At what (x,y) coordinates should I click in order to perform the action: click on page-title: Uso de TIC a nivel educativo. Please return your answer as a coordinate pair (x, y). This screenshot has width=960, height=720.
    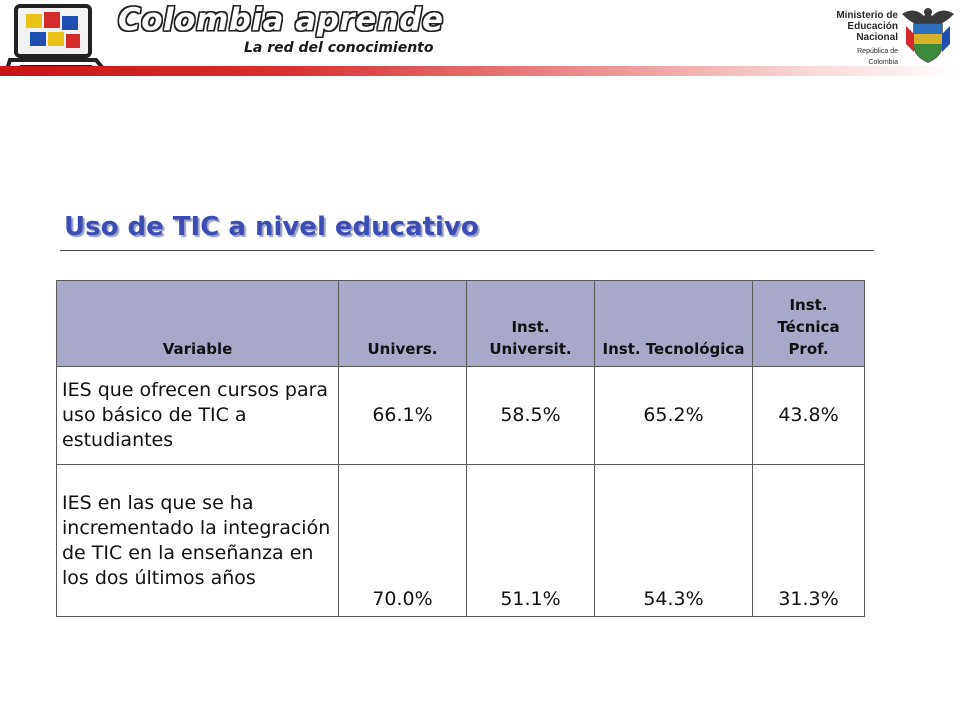
    Looking at the image, I should click on (271, 227).